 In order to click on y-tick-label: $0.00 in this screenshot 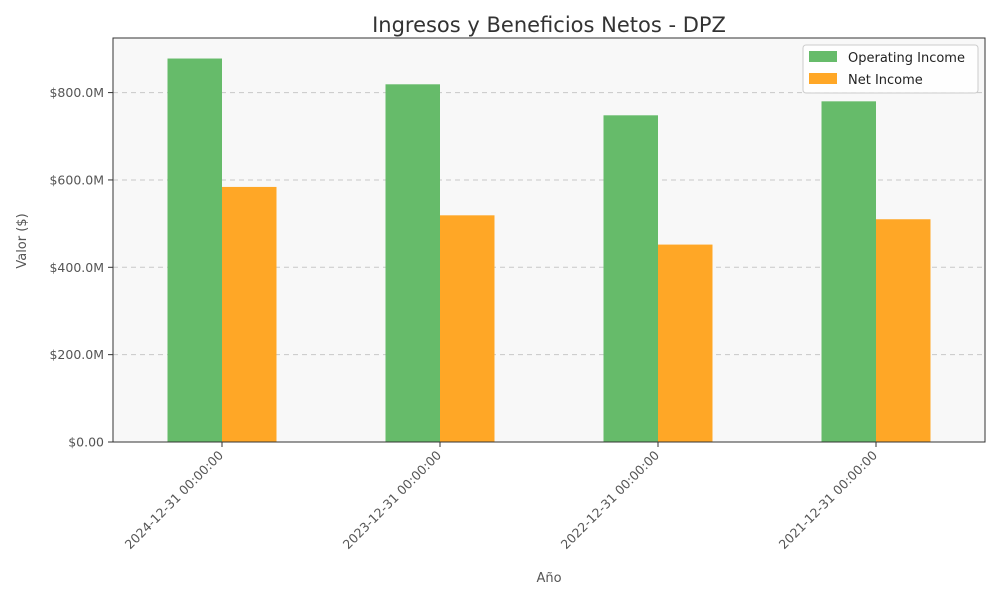, I will do `click(86, 442)`.